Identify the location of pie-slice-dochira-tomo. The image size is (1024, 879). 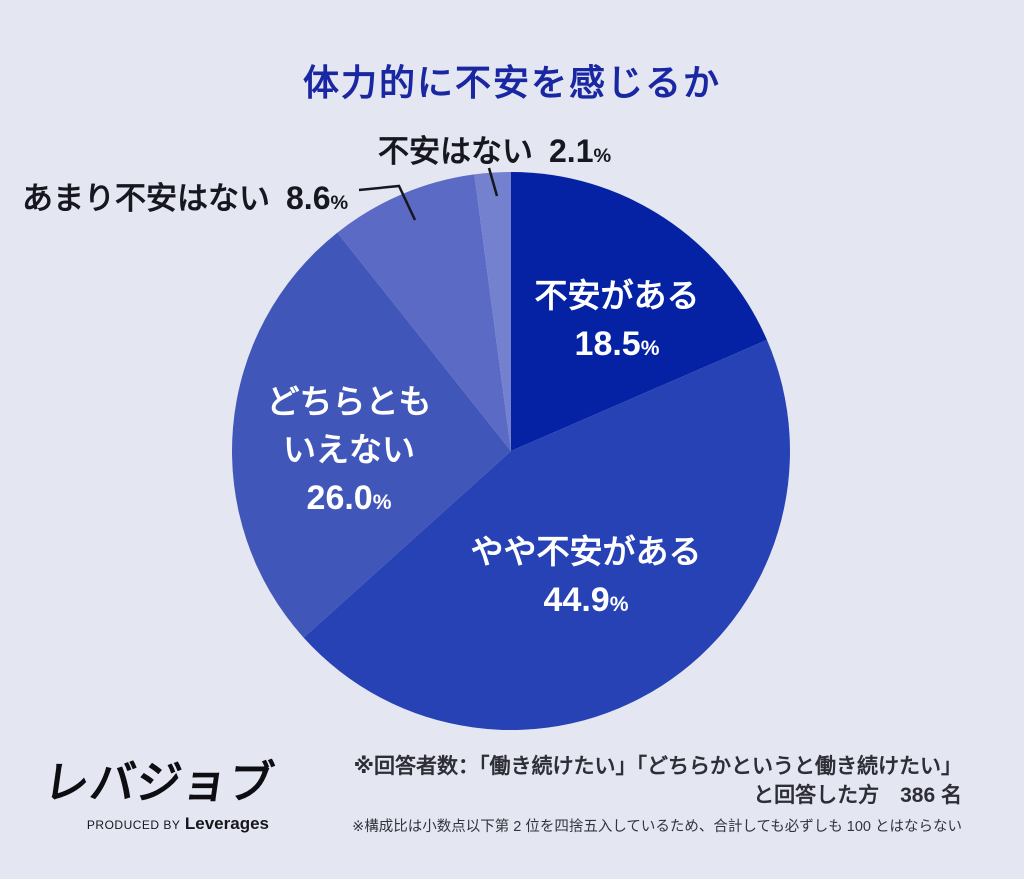
(371, 435).